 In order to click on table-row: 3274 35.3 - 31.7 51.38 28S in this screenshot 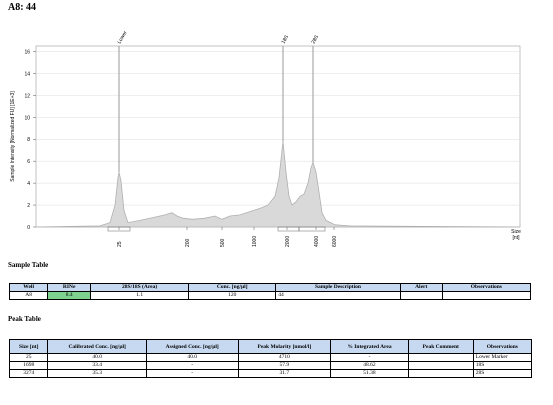, I will do `click(270, 373)`.